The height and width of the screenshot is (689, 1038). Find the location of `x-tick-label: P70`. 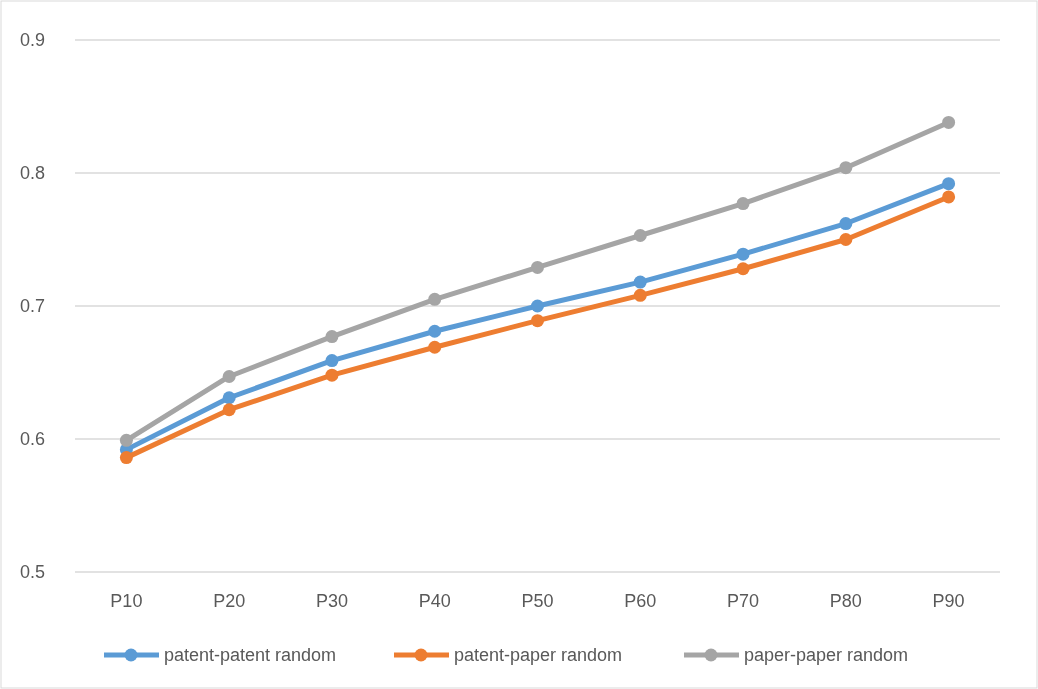

x-tick-label: P70 is located at coordinates (743, 601).